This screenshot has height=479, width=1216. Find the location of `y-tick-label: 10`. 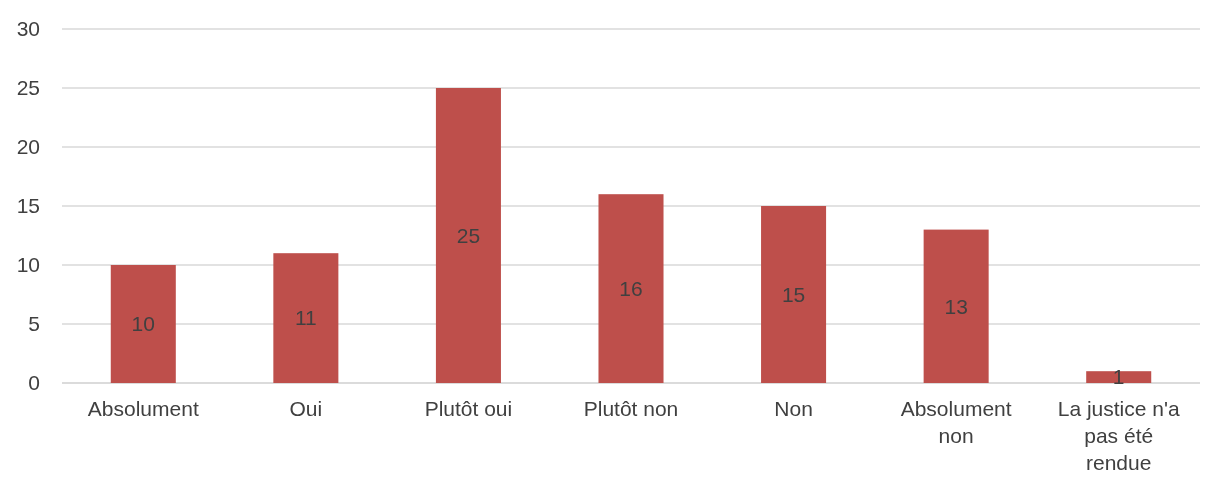

y-tick-label: 10 is located at coordinates (28, 265).